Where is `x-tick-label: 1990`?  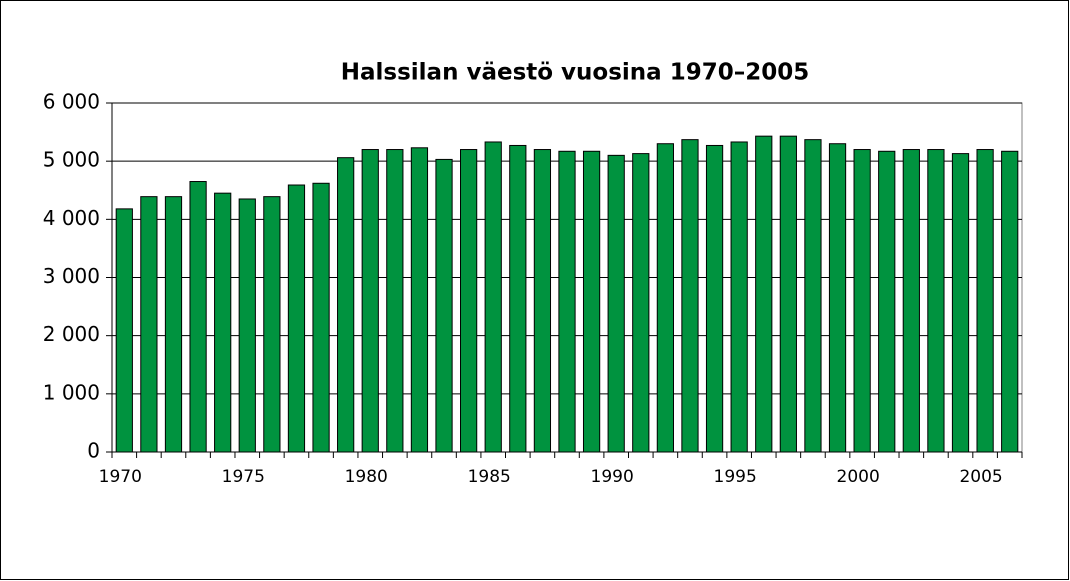 x-tick-label: 1990 is located at coordinates (612, 477).